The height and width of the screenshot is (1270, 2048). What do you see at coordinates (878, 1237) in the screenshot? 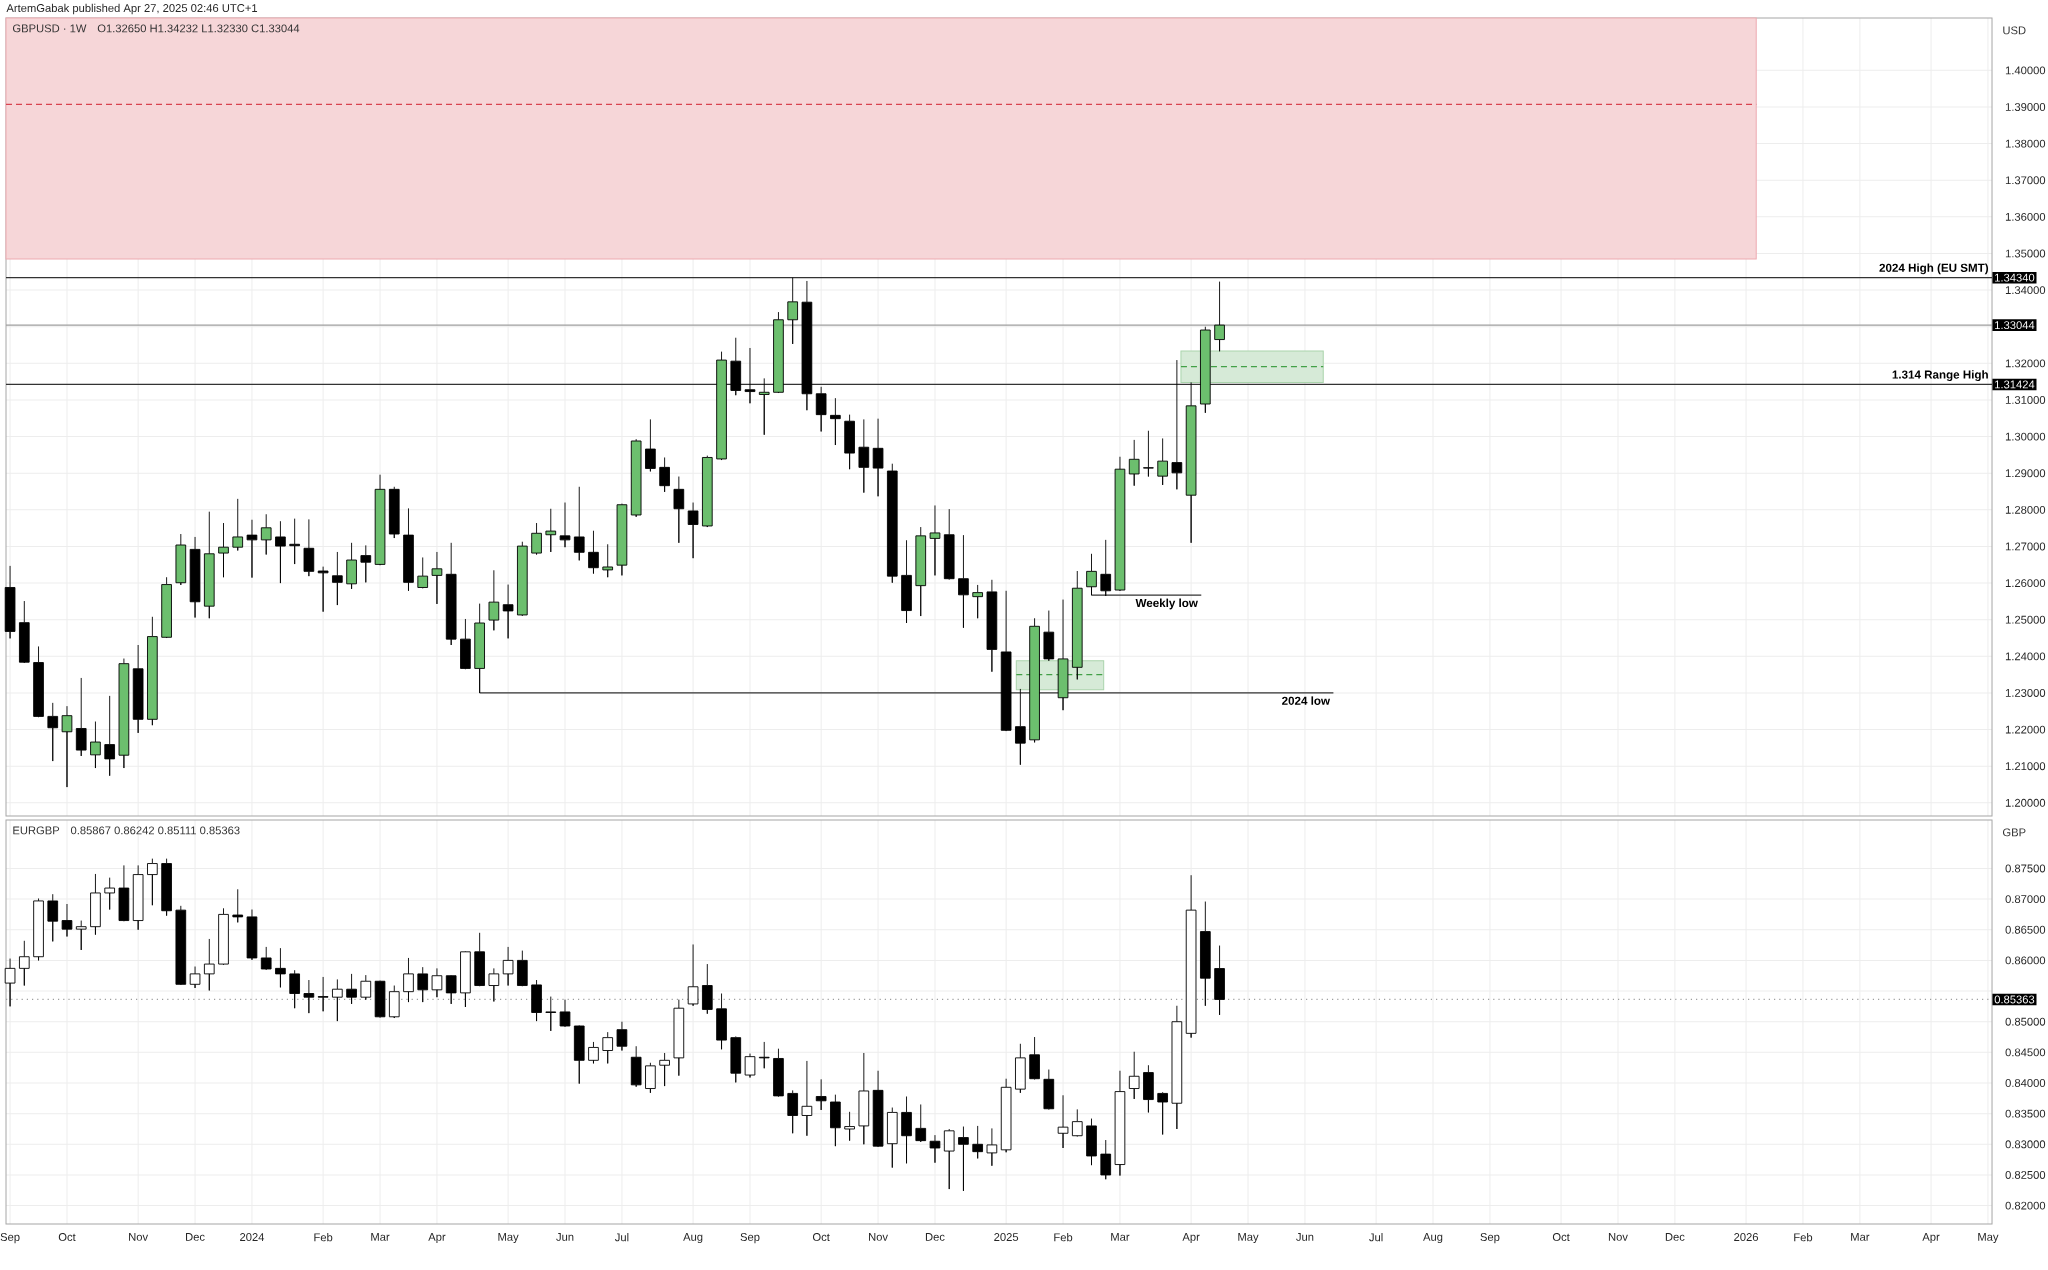
I see `x-tick-label: Nov` at bounding box center [878, 1237].